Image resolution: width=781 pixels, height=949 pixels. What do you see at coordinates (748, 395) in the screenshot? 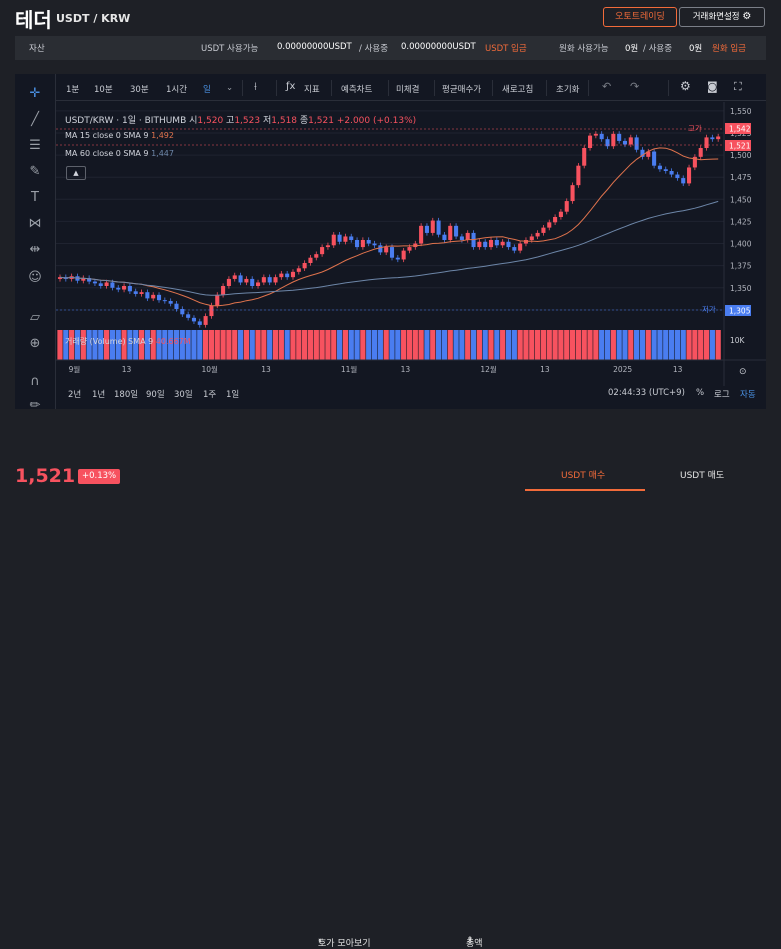
I see `auto-toggle: 자동` at bounding box center [748, 395].